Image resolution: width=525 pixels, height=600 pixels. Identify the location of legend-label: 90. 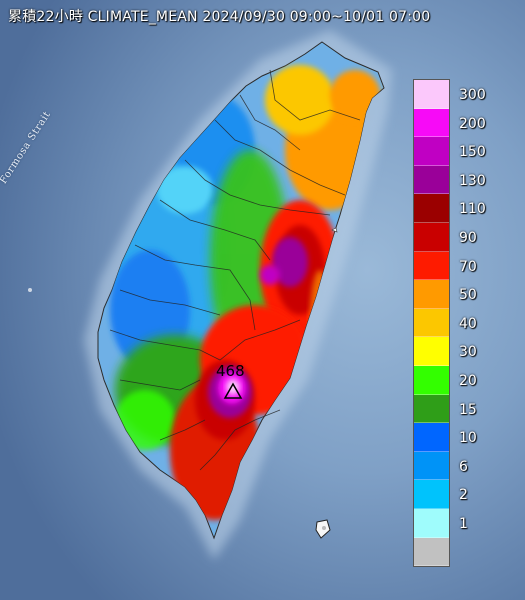
(468, 238).